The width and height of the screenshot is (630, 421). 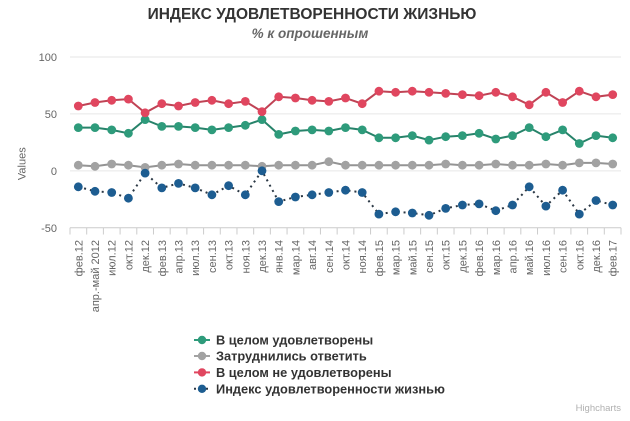 What do you see at coordinates (564, 256) in the screenshot?
I see `svg-text: сен.16` at bounding box center [564, 256].